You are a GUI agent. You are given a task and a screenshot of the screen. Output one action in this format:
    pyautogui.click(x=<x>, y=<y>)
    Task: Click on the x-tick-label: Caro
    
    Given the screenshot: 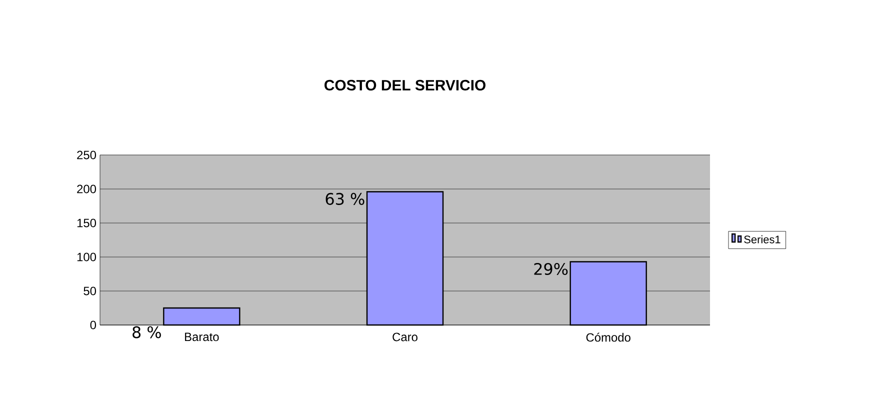 What is the action you would take?
    pyautogui.click(x=405, y=337)
    